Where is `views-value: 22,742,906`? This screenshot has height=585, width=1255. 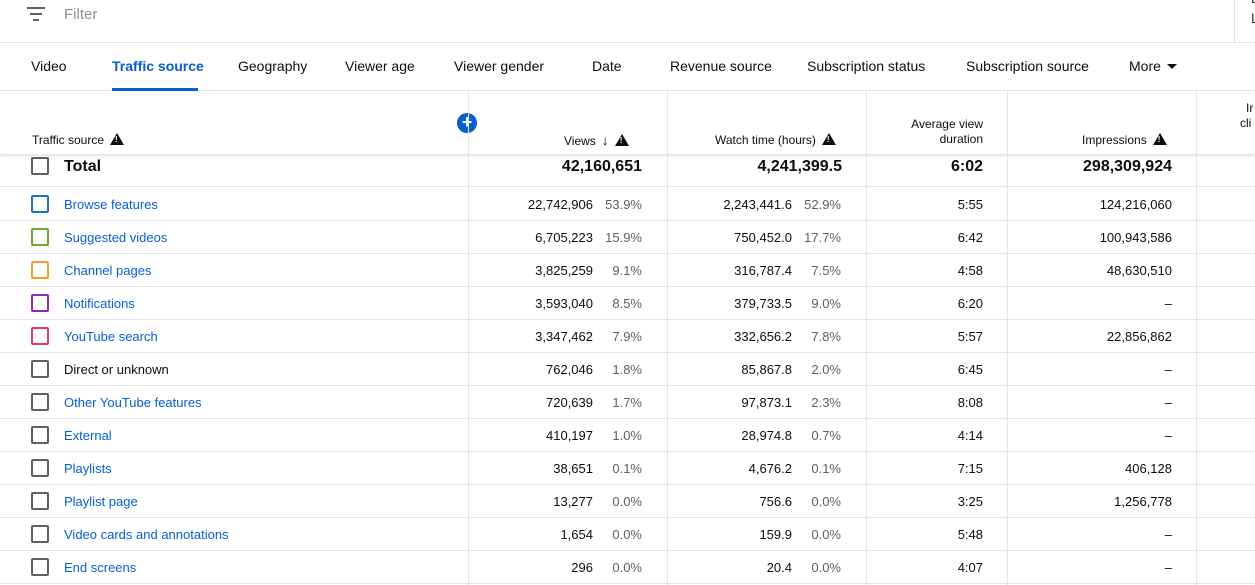 views-value: 22,742,906 is located at coordinates (560, 204).